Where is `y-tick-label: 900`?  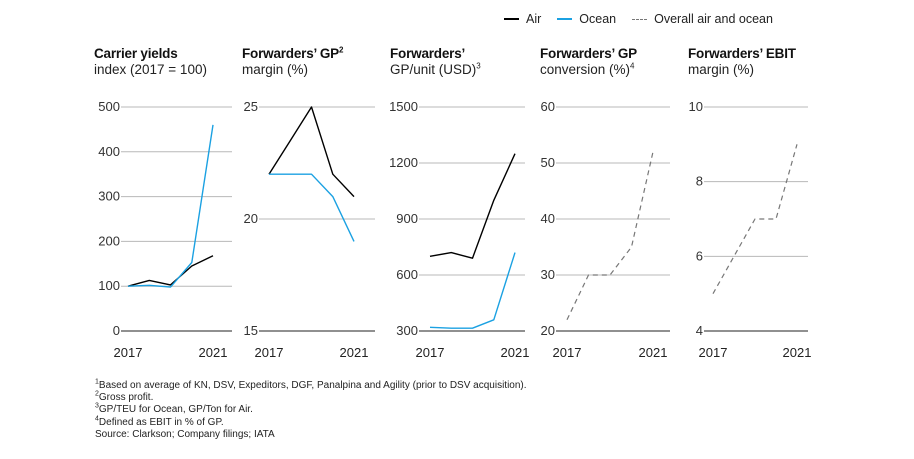 y-tick-label: 900 is located at coordinates (407, 218).